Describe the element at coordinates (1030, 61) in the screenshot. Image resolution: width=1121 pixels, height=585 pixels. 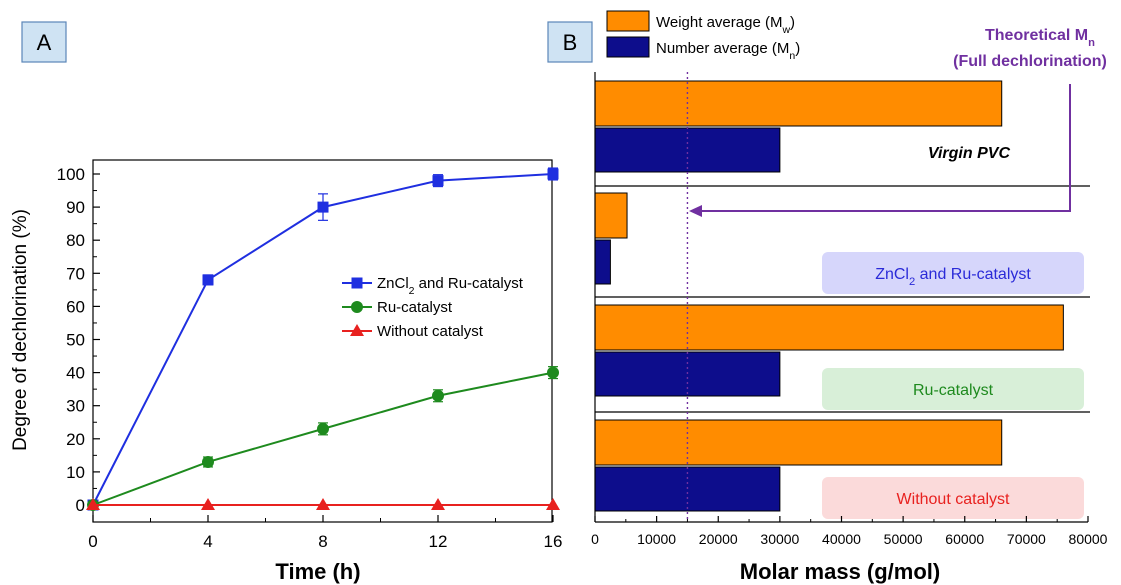
I see `panel-b-annotation-line2: (Full dechlorination)` at that location.